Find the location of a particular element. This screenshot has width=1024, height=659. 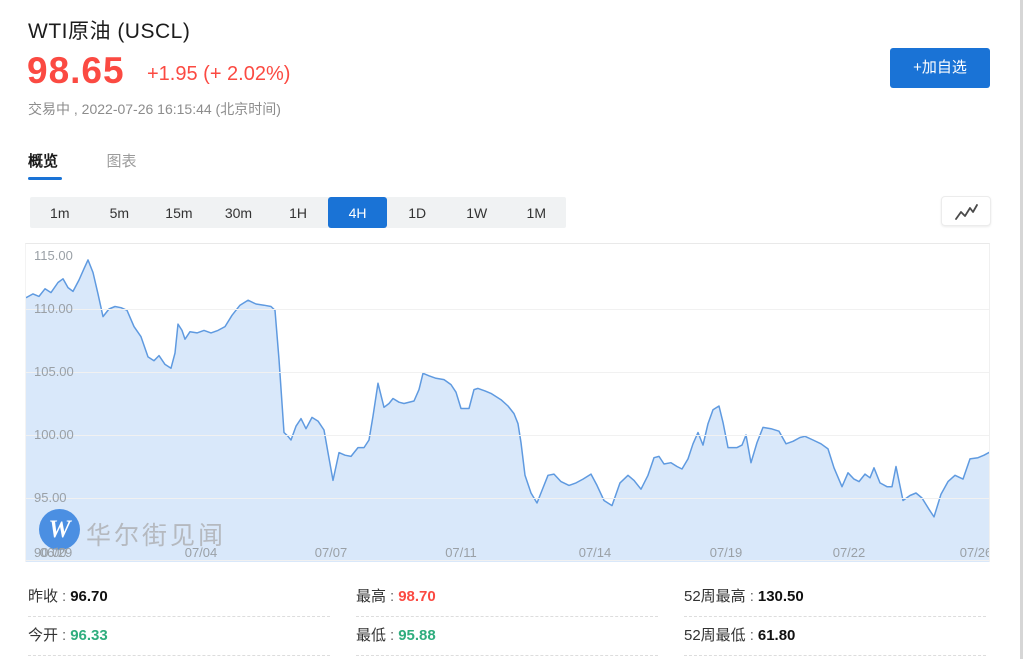

stat-column: 最高:98.70 最低:95.88 is located at coordinates (507, 617).